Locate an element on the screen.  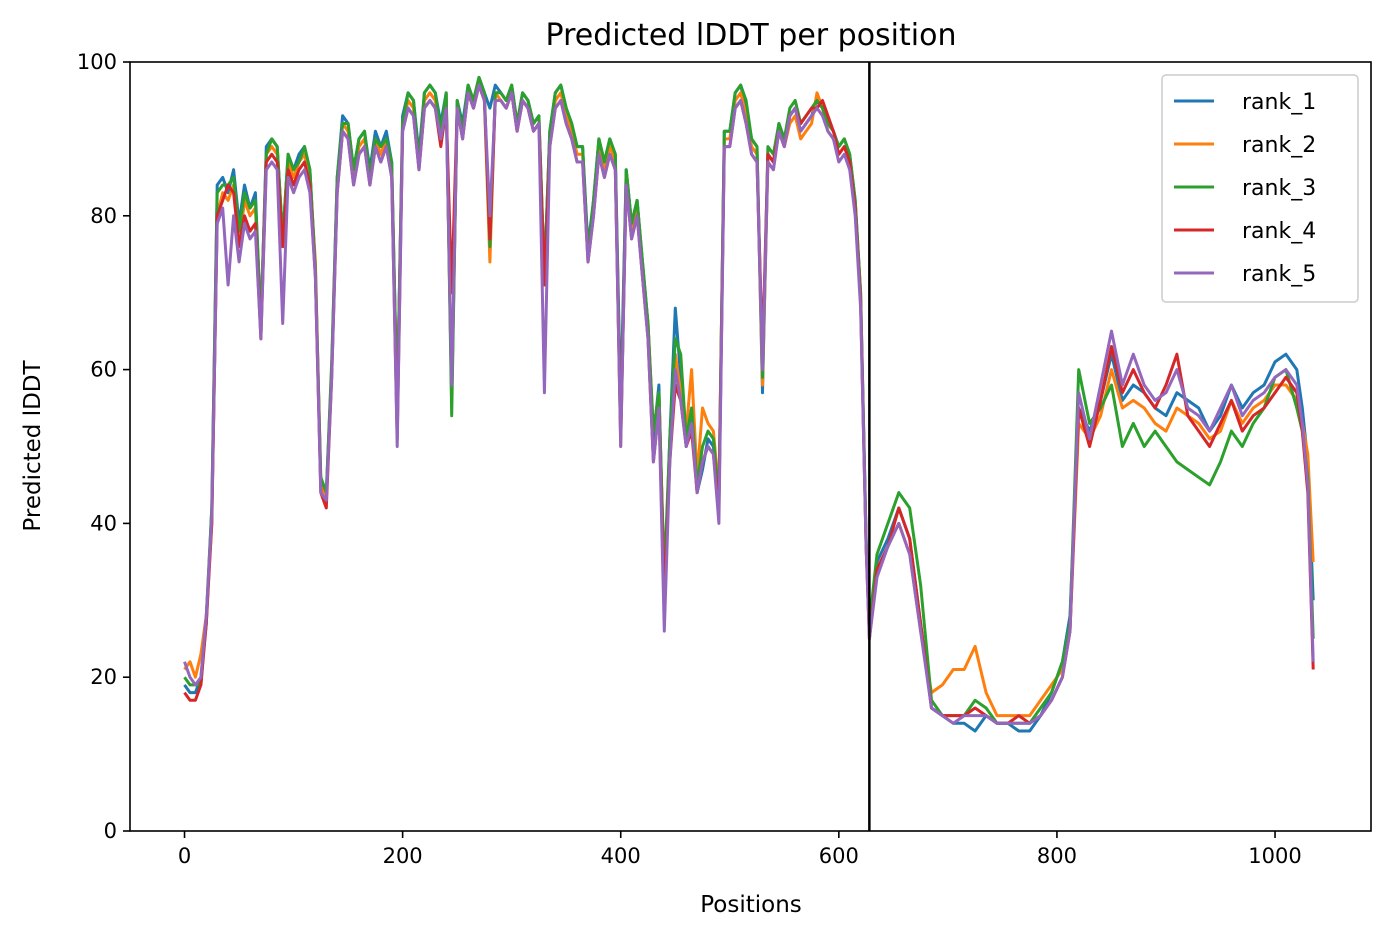
legend-label-rank_1: rank_1 is located at coordinates (1279, 102).